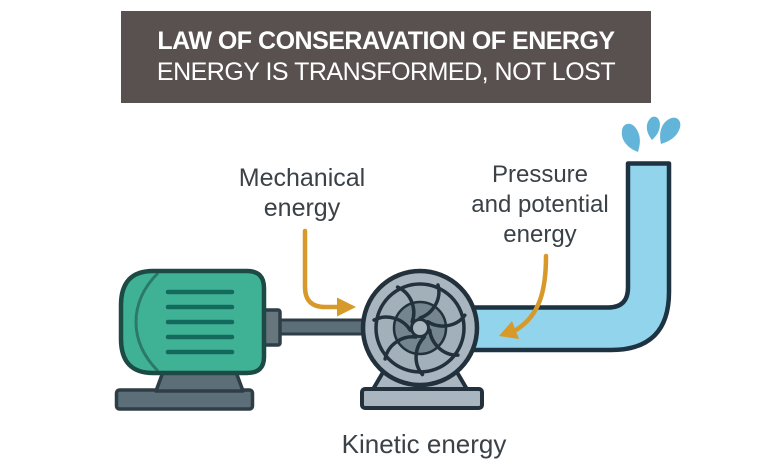 This screenshot has width=768, height=464. I want to click on pressure-energy-label-line1: Pressure, so click(540, 174).